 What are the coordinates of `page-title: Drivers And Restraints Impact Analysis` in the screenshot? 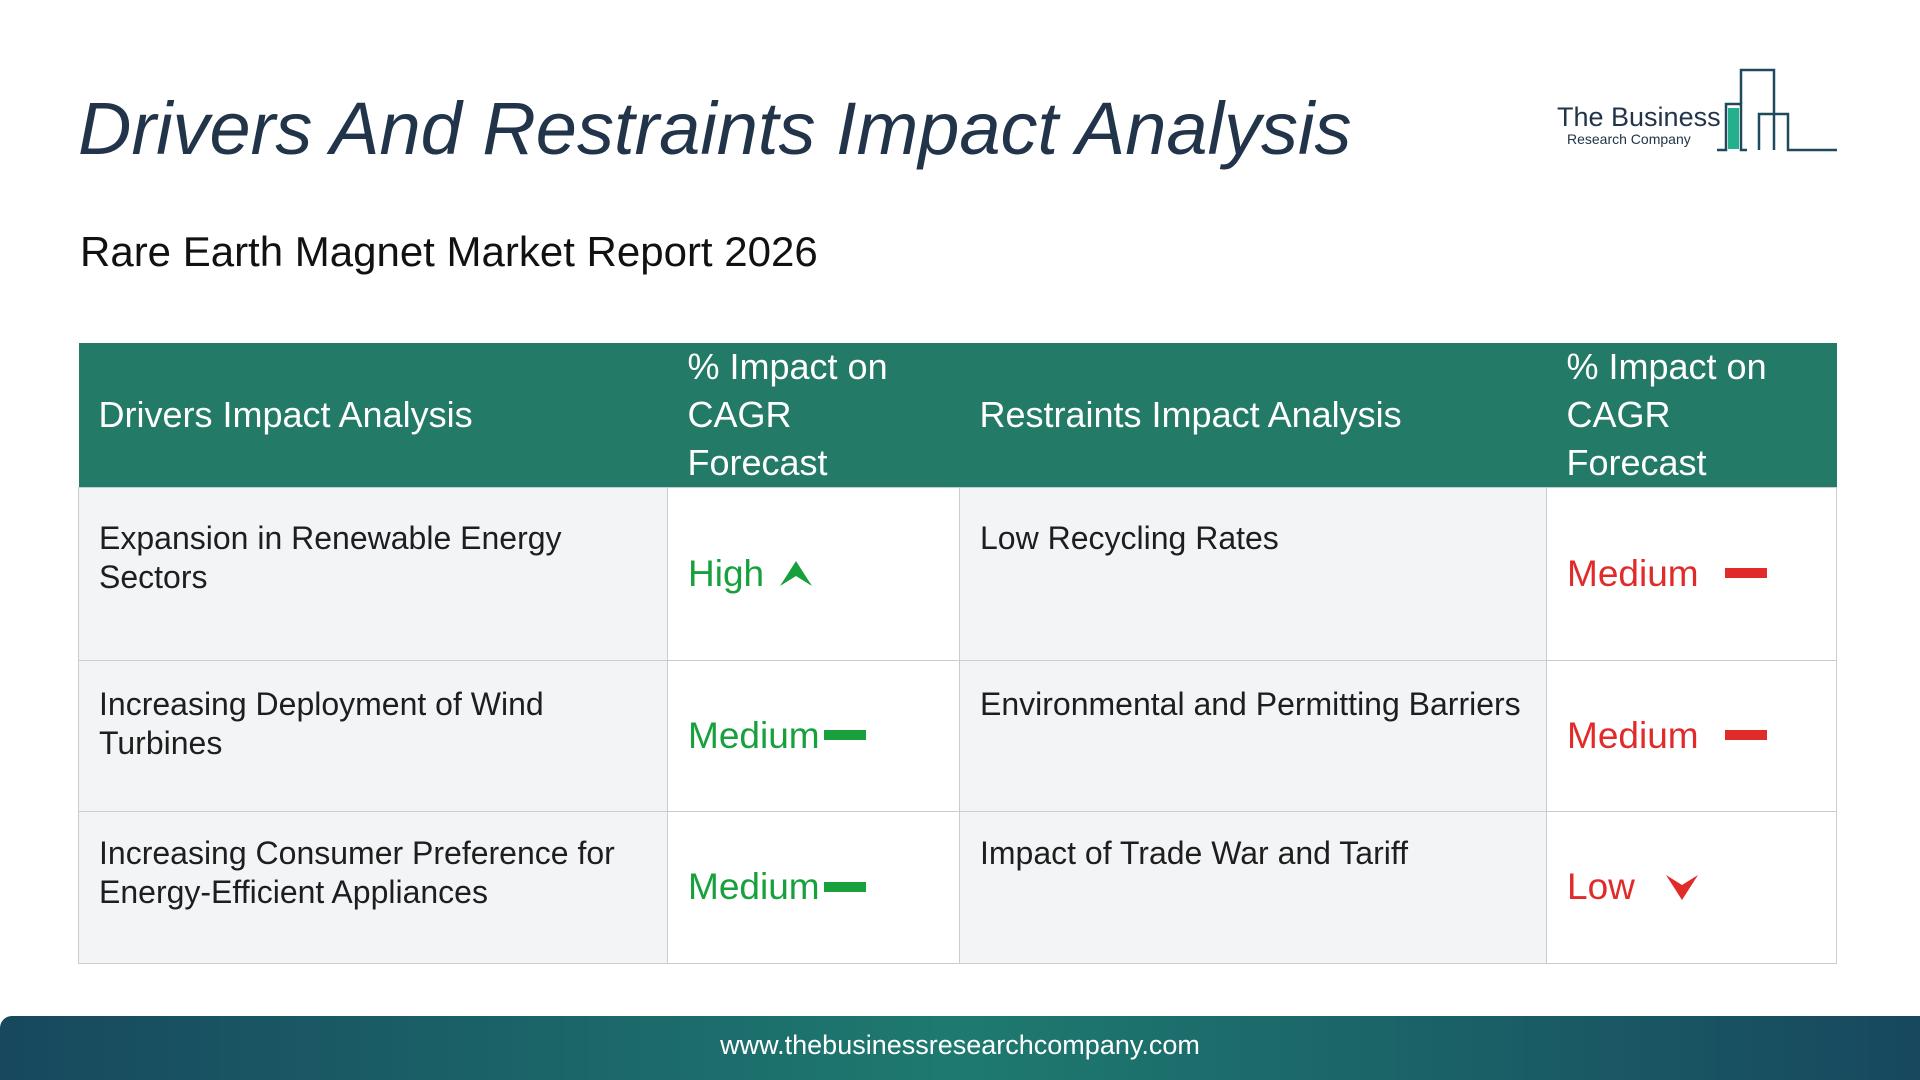 It's located at (715, 128).